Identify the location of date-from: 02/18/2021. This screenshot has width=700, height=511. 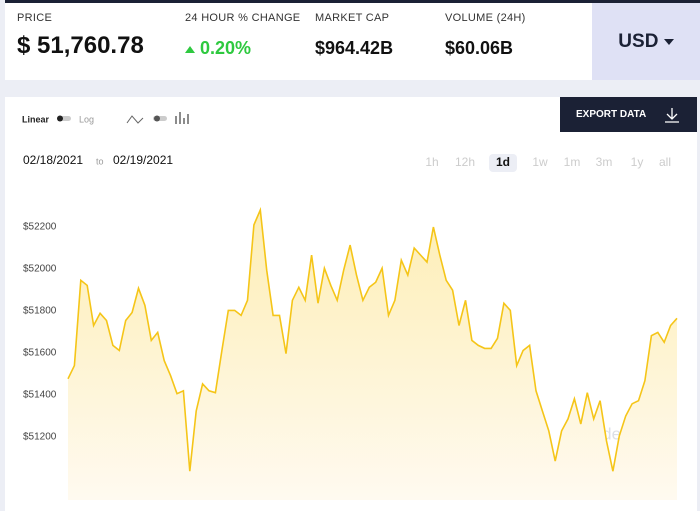
(53, 160).